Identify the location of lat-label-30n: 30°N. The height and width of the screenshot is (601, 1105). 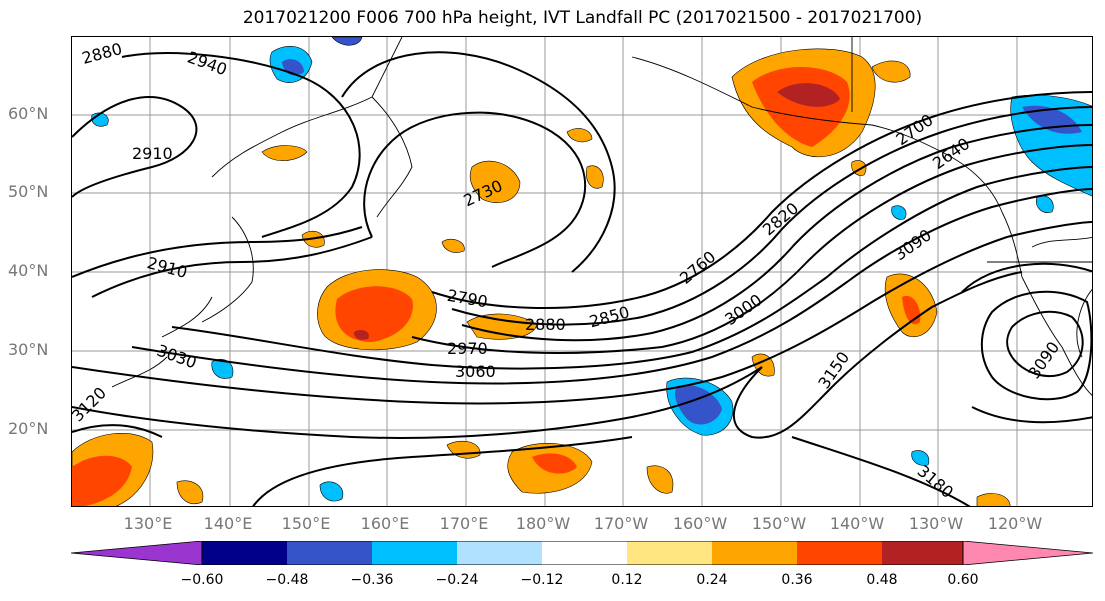
(28, 349).